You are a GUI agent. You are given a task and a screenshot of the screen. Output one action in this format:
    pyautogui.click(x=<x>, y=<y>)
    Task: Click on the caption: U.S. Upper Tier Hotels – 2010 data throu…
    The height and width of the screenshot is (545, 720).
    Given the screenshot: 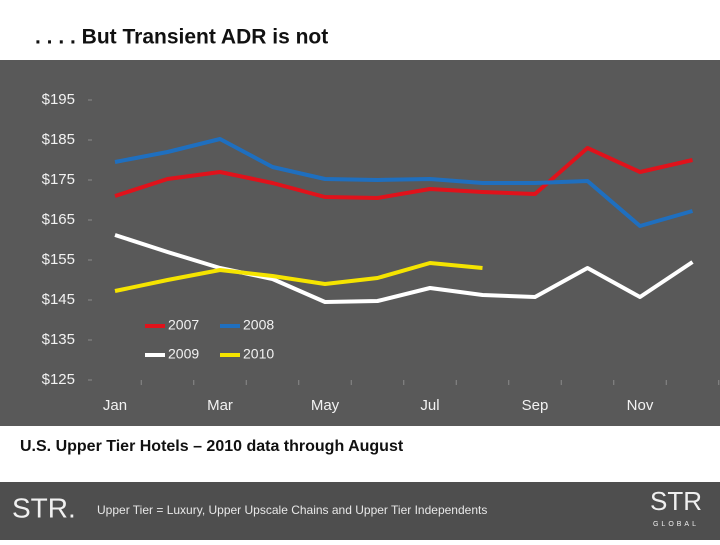 What is the action you would take?
    pyautogui.click(x=212, y=446)
    